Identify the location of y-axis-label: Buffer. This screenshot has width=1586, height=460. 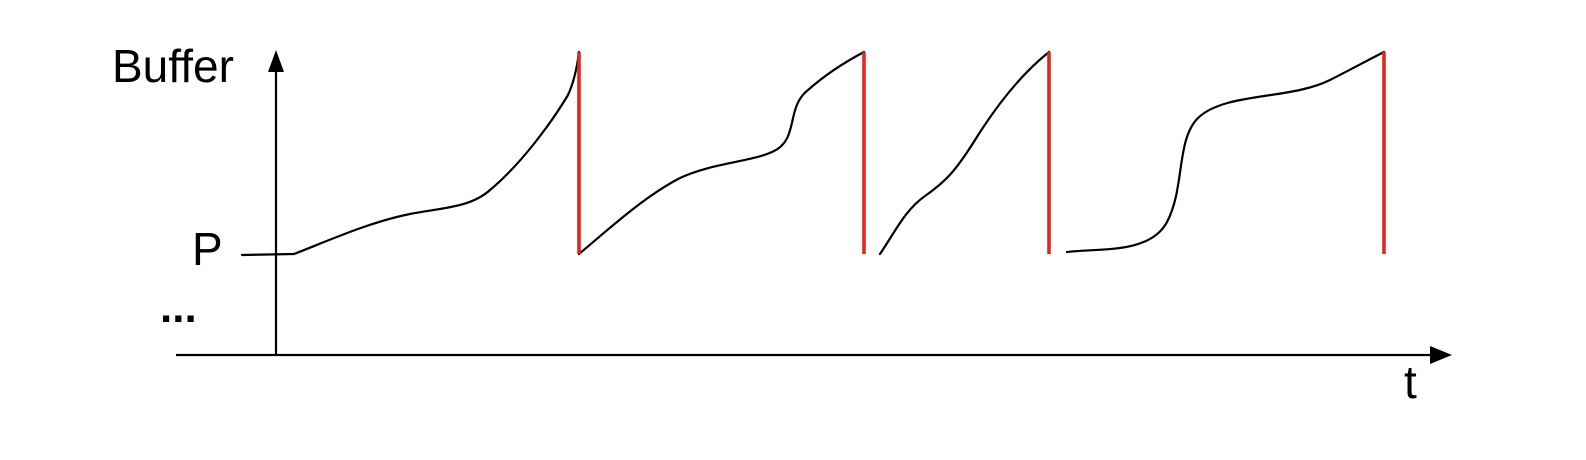
(173, 66).